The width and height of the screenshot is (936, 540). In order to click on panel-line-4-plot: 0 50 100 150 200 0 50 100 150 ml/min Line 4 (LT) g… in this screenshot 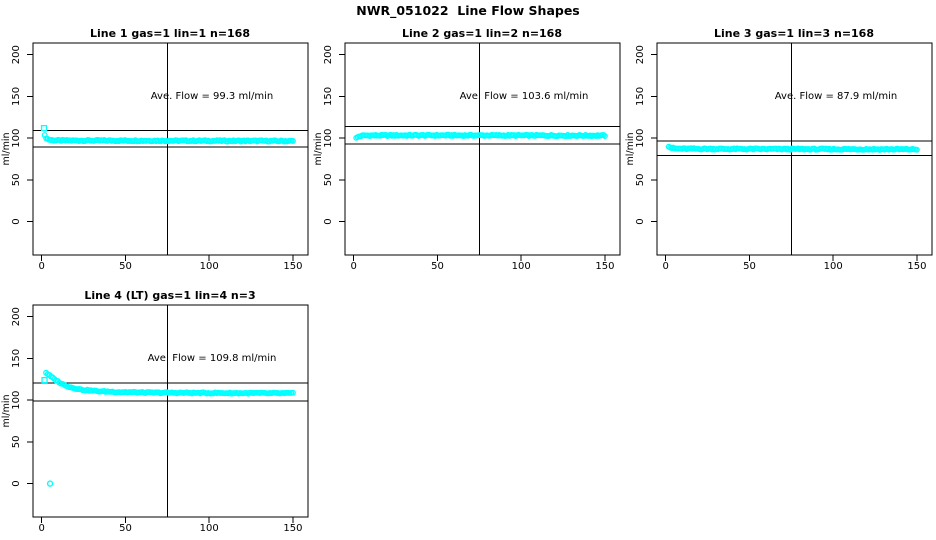, I will do `click(155, 411)`.